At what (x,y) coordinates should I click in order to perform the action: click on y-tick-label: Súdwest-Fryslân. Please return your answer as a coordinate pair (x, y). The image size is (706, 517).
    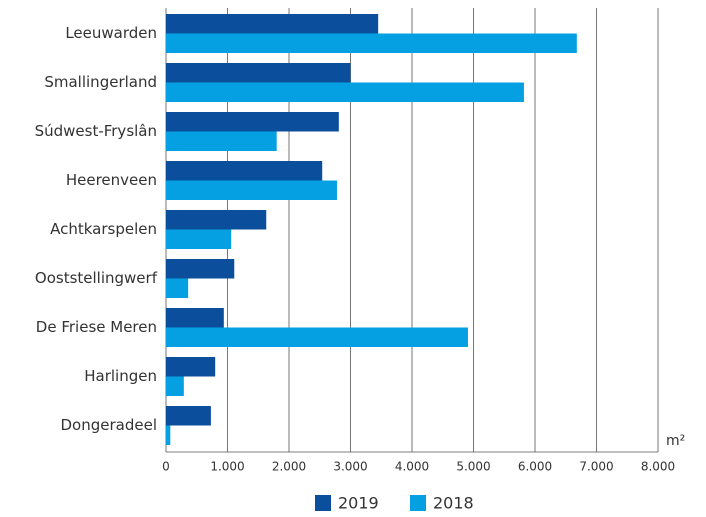
    Looking at the image, I should click on (96, 131).